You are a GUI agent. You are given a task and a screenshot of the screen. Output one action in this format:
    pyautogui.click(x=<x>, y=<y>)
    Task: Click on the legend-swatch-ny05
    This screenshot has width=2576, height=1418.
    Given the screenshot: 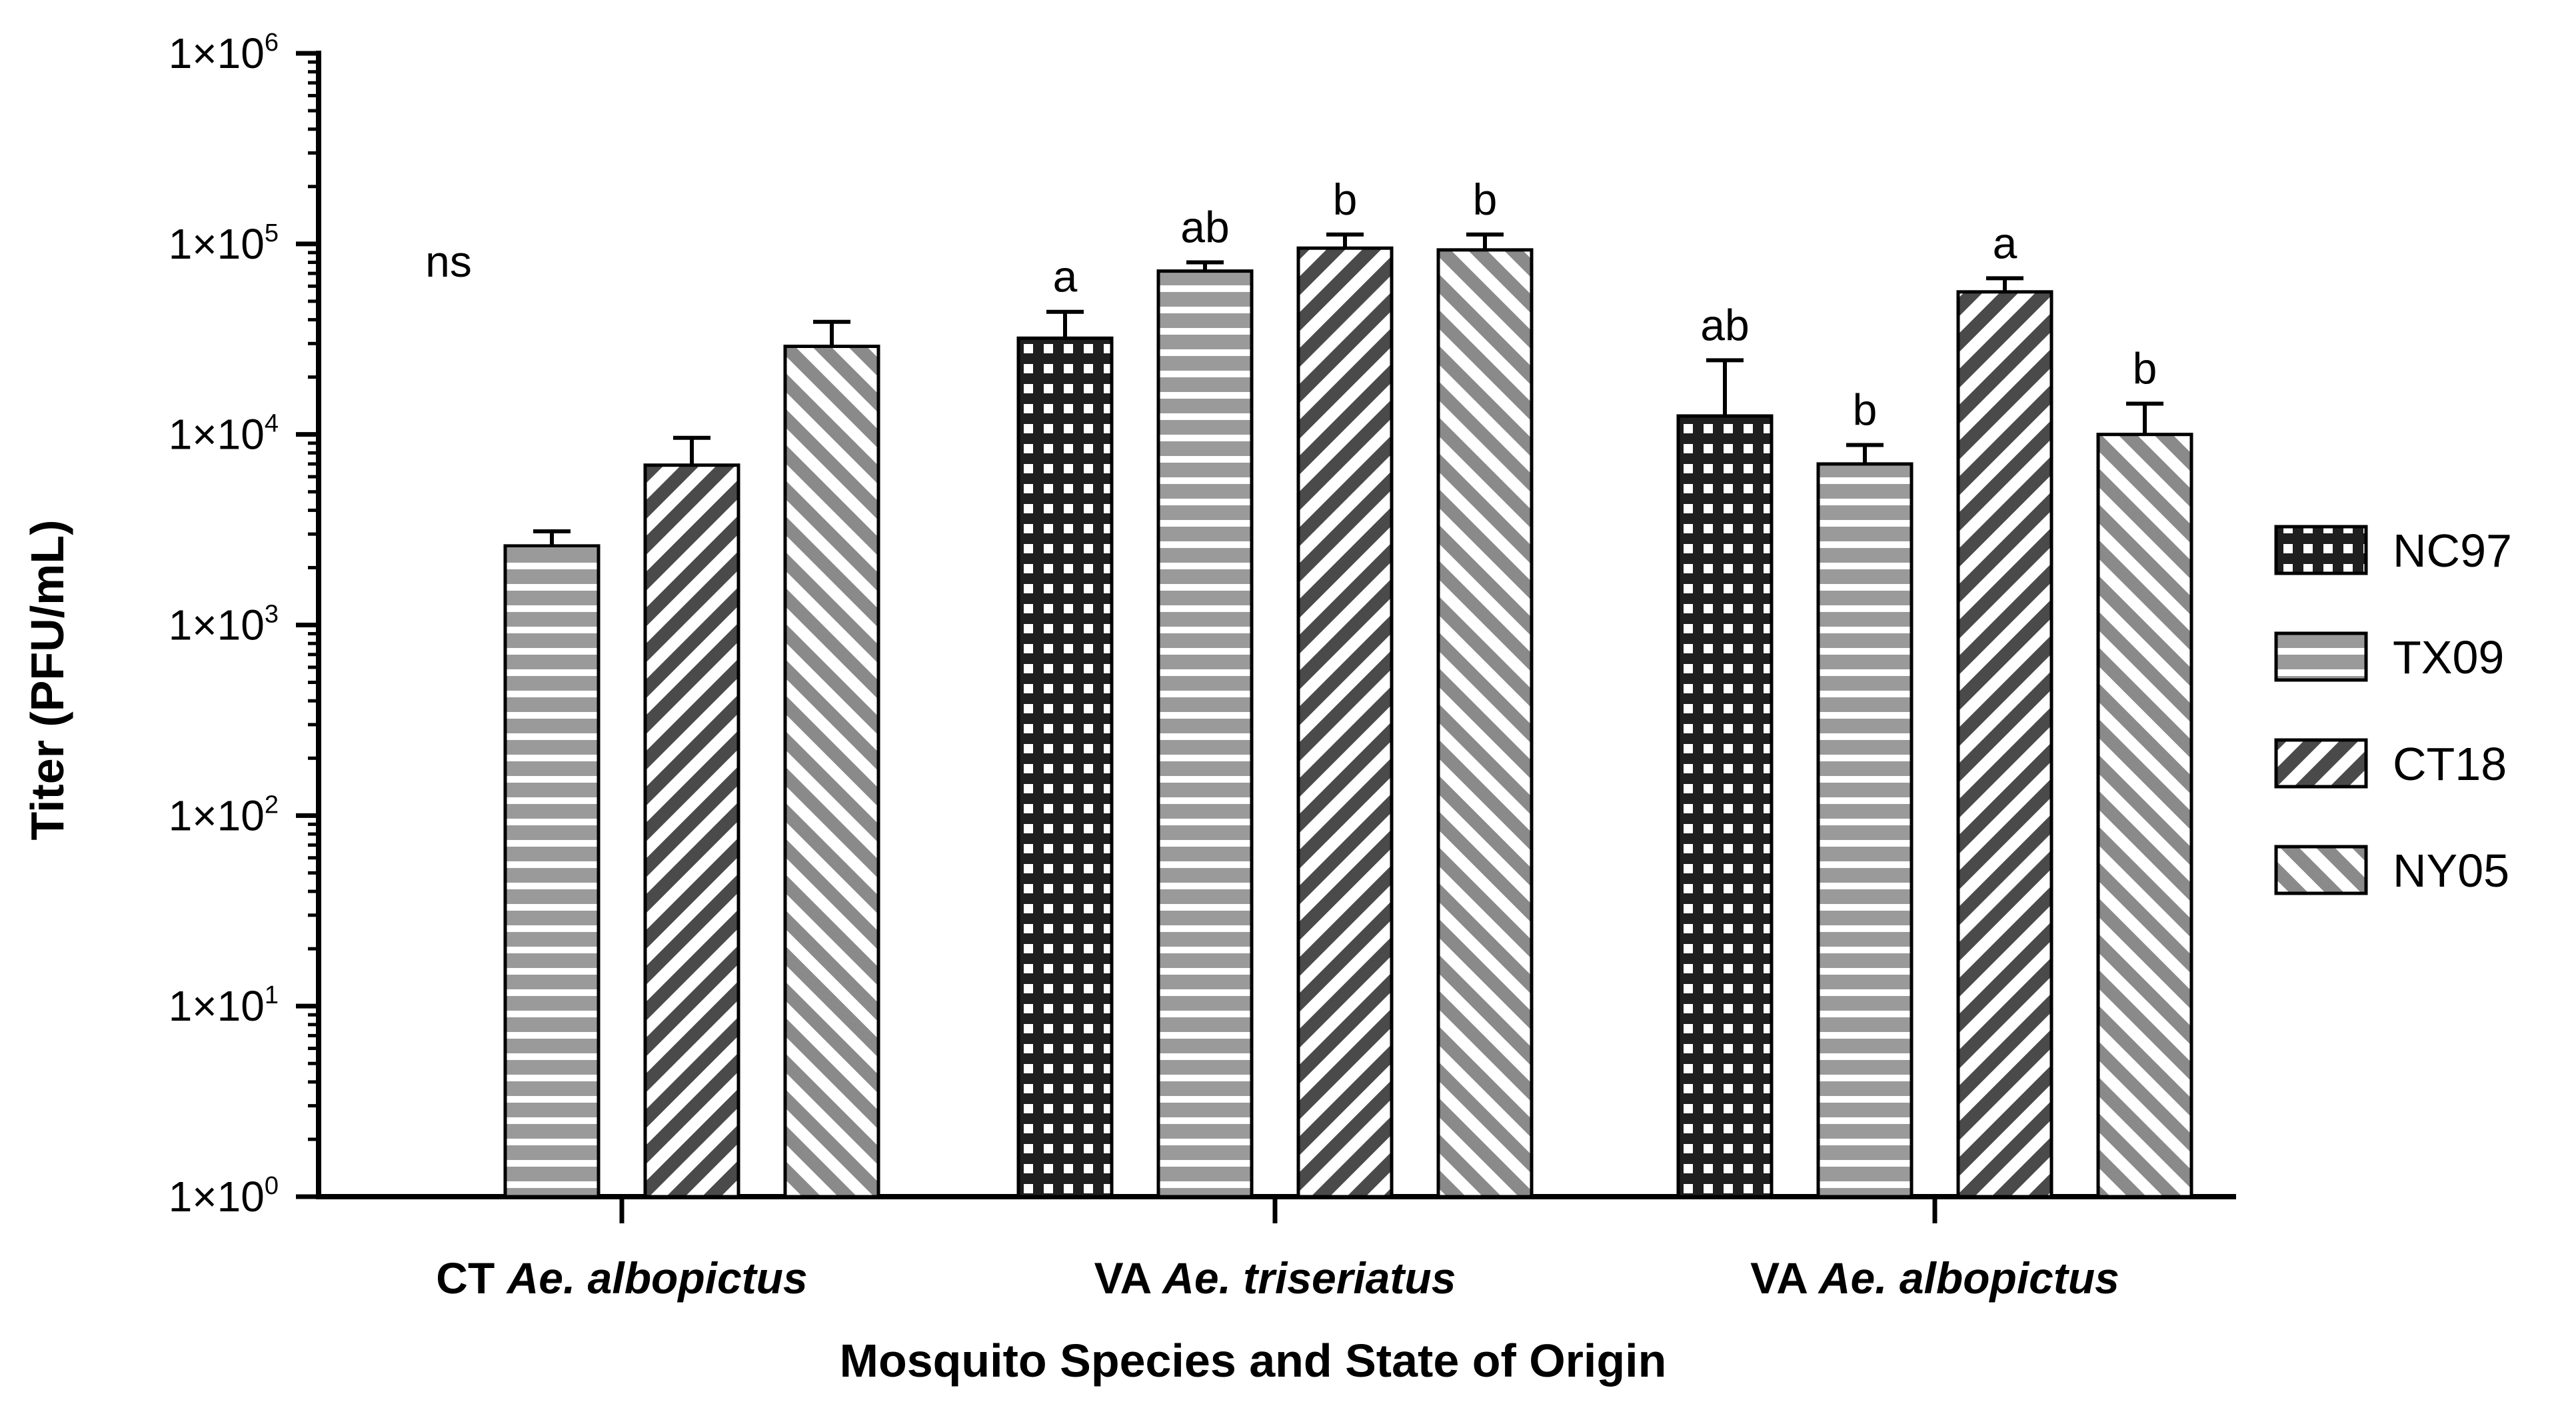 What is the action you would take?
    pyautogui.click(x=2321, y=870)
    